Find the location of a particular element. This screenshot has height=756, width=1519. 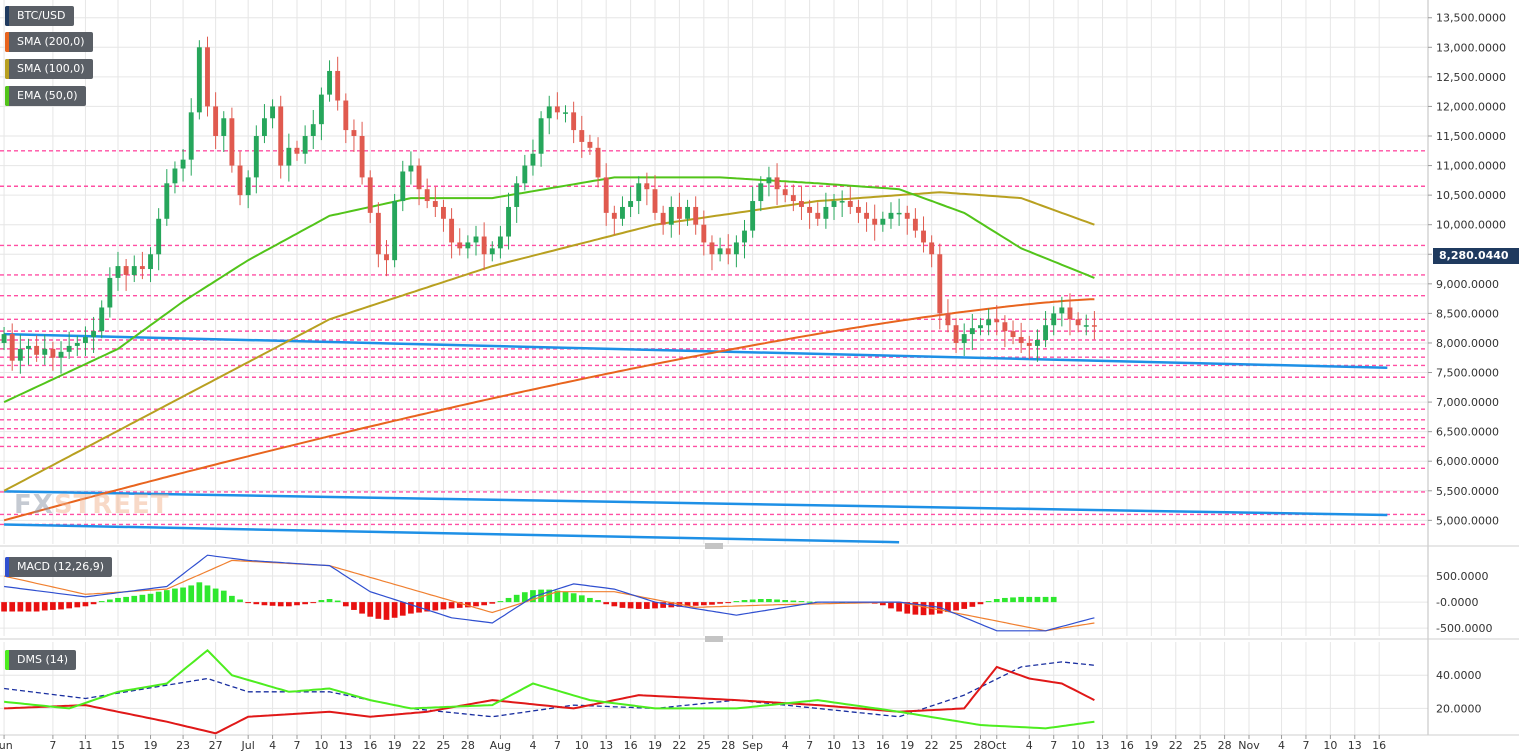

legend-sma200: SMA (200,0) is located at coordinates (49, 42).